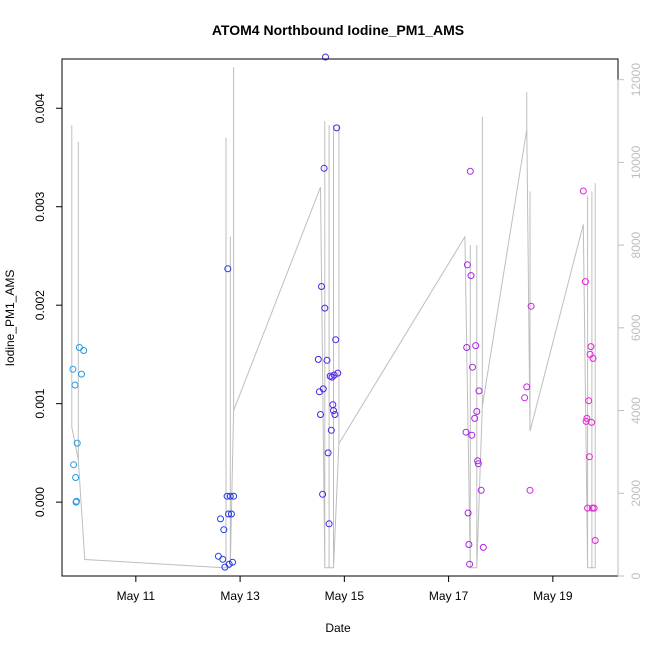  What do you see at coordinates (338, 628) in the screenshot?
I see `x-axis-title: Date` at bounding box center [338, 628].